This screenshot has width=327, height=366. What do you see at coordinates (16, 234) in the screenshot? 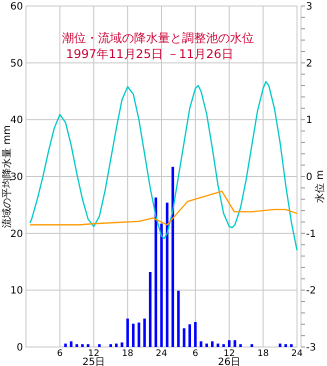
I see `y-tick-label: 20` at bounding box center [16, 234].